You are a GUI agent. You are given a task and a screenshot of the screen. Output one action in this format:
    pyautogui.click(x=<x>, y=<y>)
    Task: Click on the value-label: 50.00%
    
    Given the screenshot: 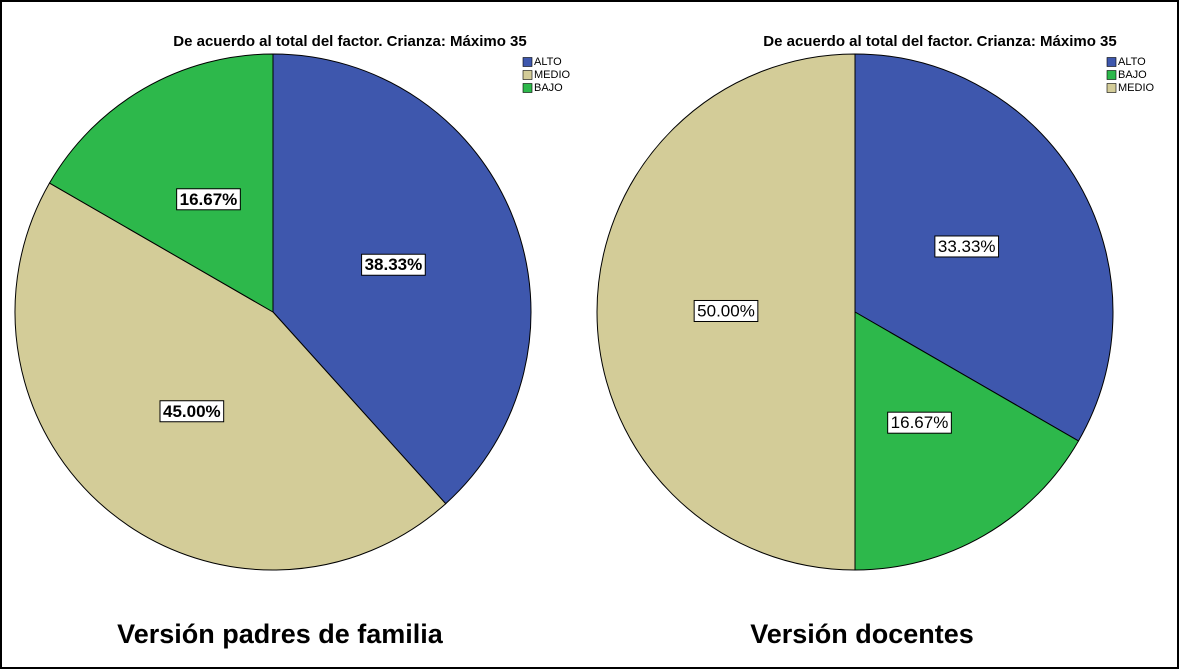 What is the action you would take?
    pyautogui.click(x=726, y=310)
    